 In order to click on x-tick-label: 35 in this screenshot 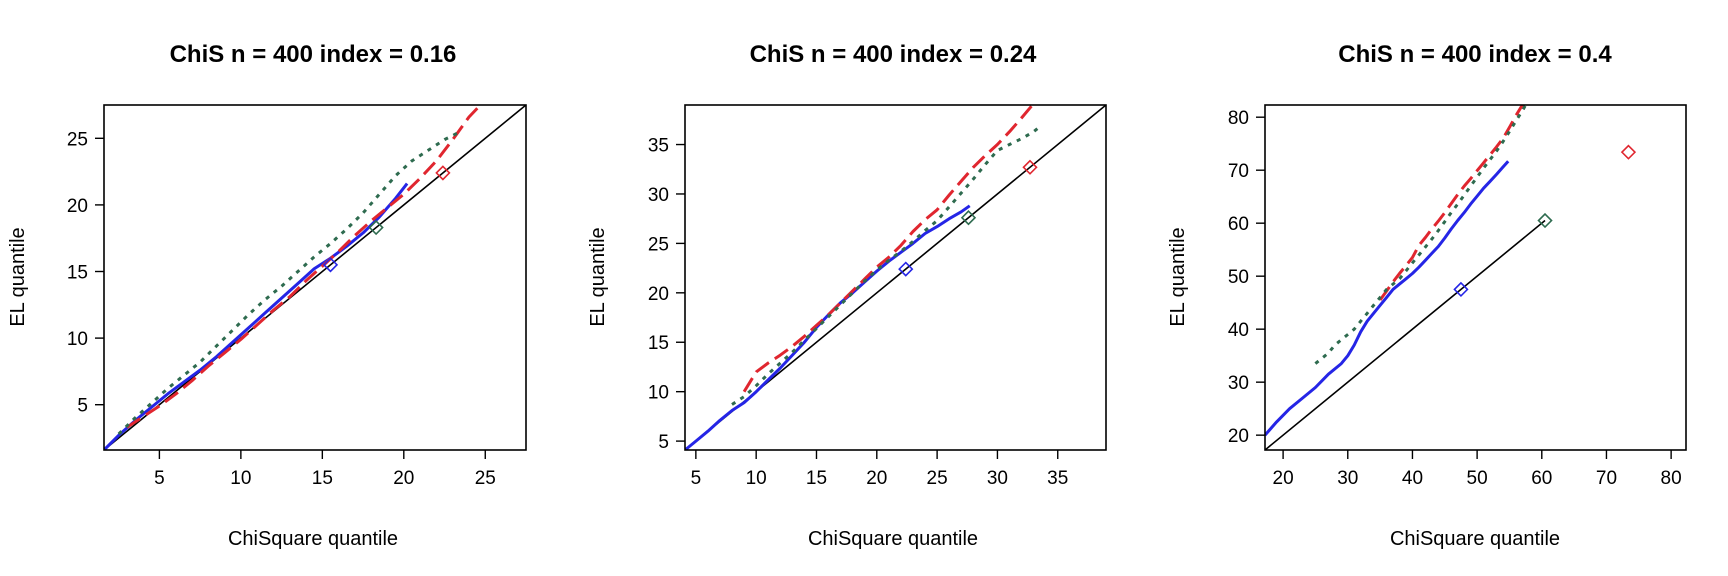, I will do `click(1057, 478)`.